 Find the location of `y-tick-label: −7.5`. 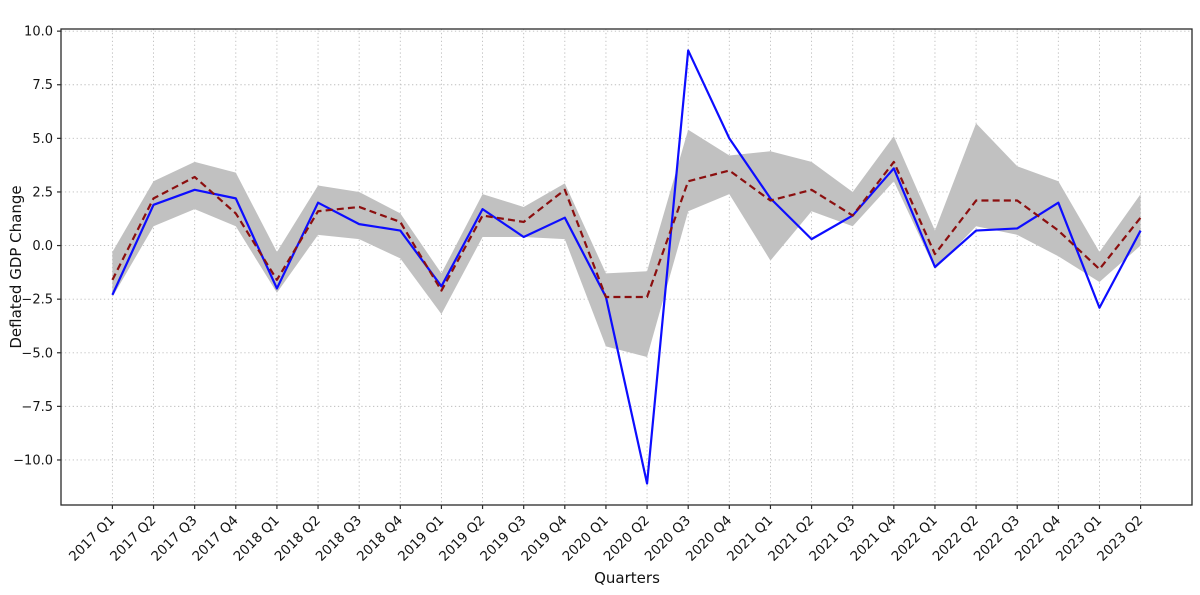

y-tick-label: −7.5 is located at coordinates (37, 407).